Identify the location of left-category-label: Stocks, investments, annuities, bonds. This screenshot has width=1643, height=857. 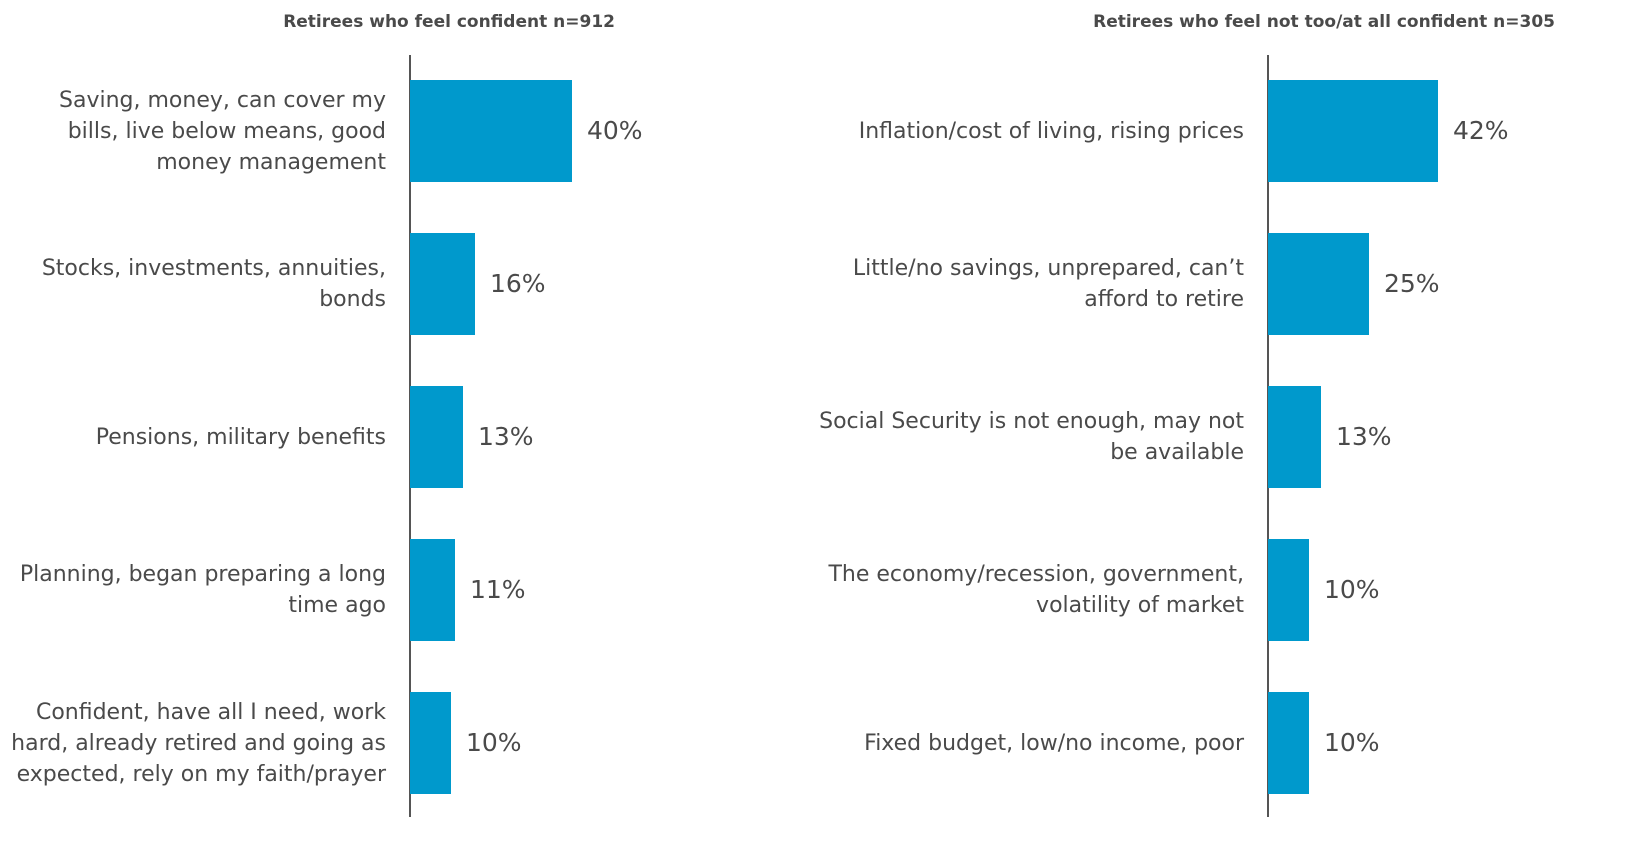
(213, 284).